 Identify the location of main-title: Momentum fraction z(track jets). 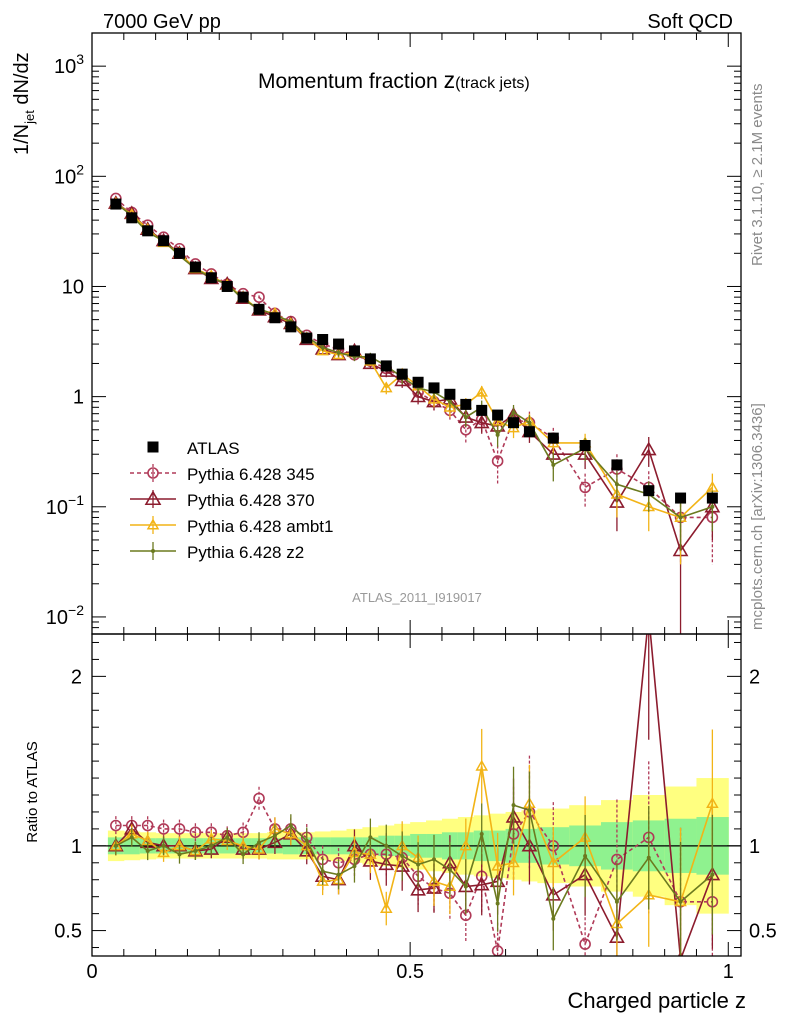
(394, 80).